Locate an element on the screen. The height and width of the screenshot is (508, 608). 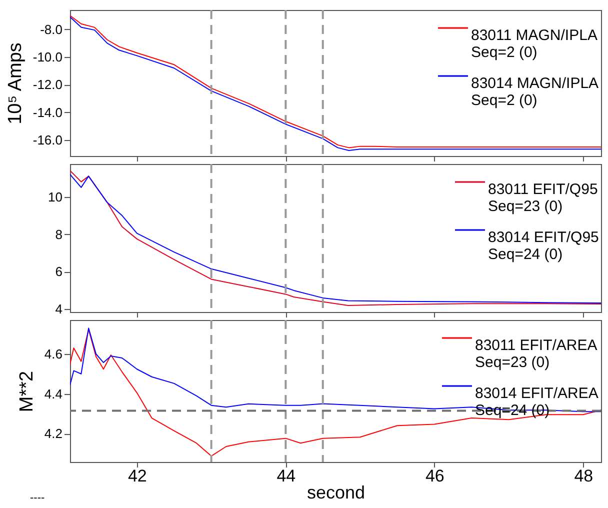
x-tick-label: 44 is located at coordinates (286, 476).